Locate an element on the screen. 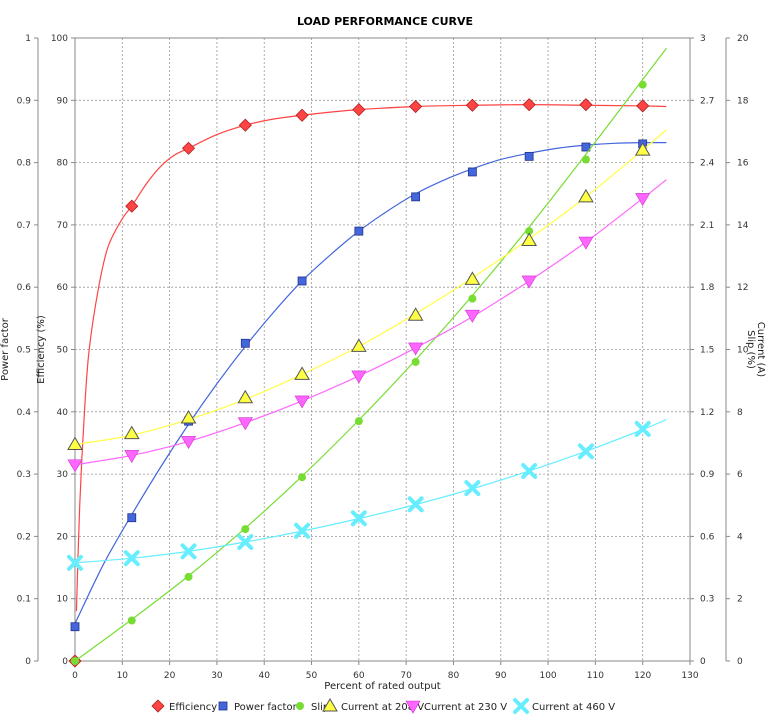 The image size is (769, 726). efficiency-tick-label: 20 is located at coordinates (63, 537).